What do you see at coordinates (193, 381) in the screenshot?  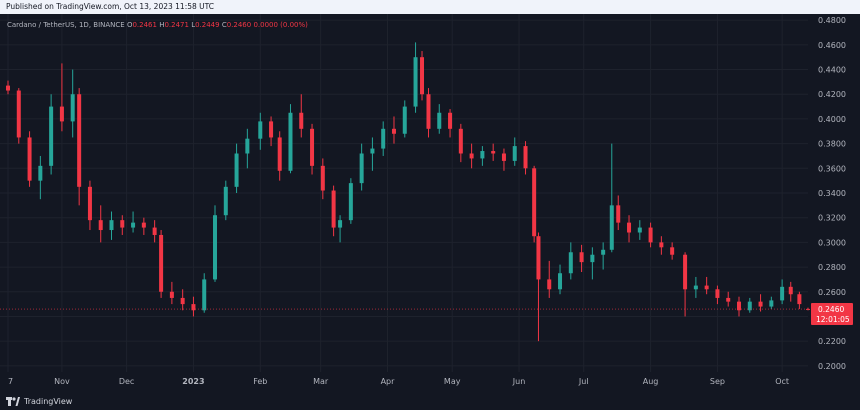 I see `x-tick-label: 2023` at bounding box center [193, 381].